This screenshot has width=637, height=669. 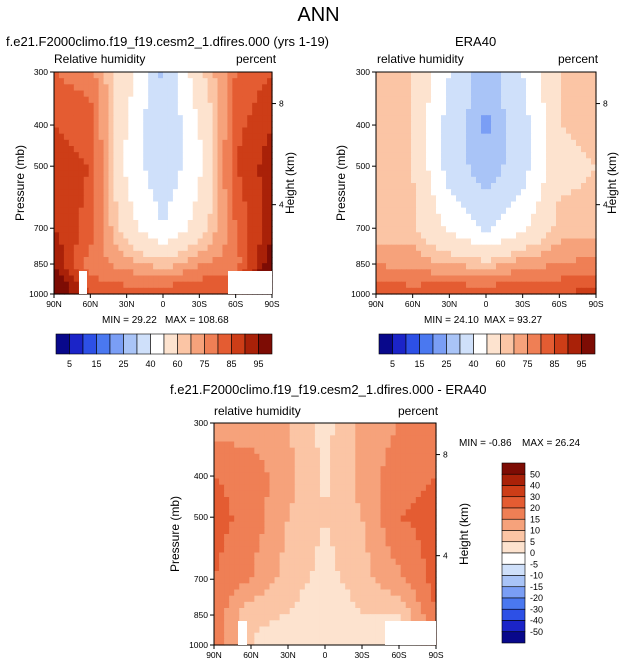 What do you see at coordinates (127, 304) in the screenshot?
I see `x-tick-label: 30N` at bounding box center [127, 304].